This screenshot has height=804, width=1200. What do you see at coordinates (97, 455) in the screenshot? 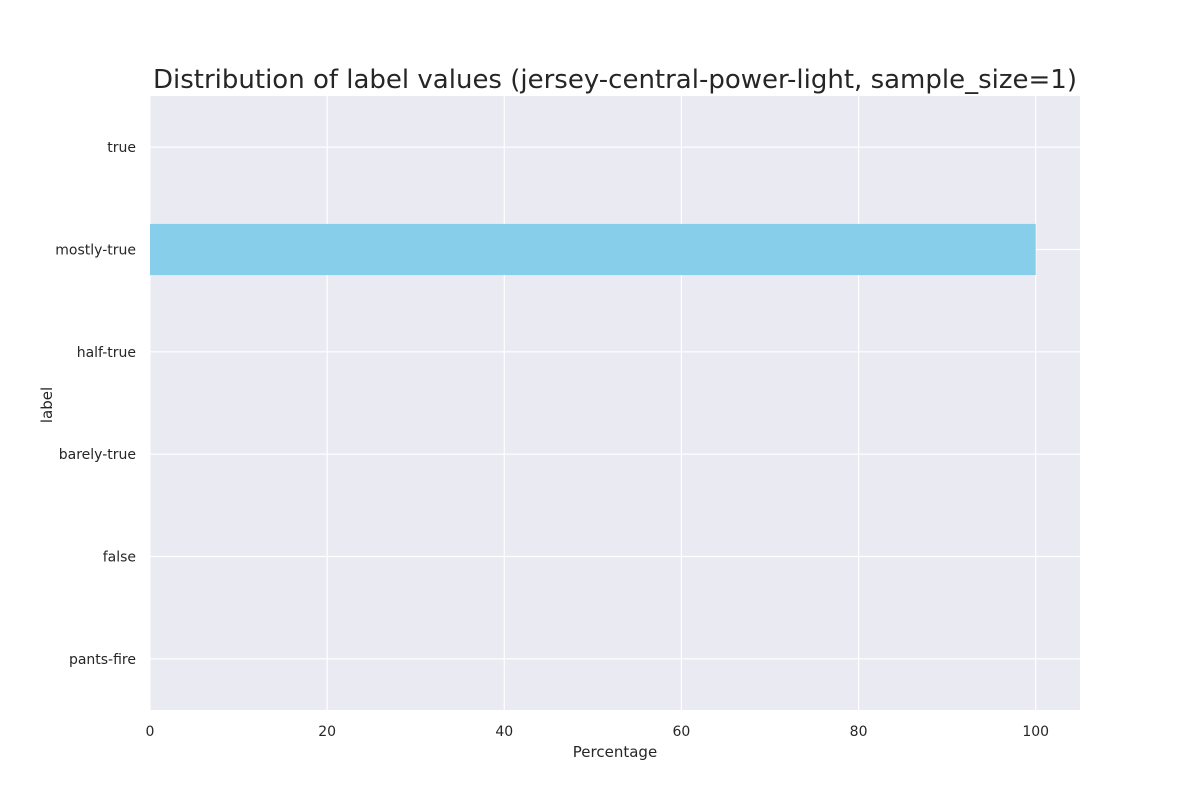
I see `y-tick-label: barely-true` at bounding box center [97, 455].